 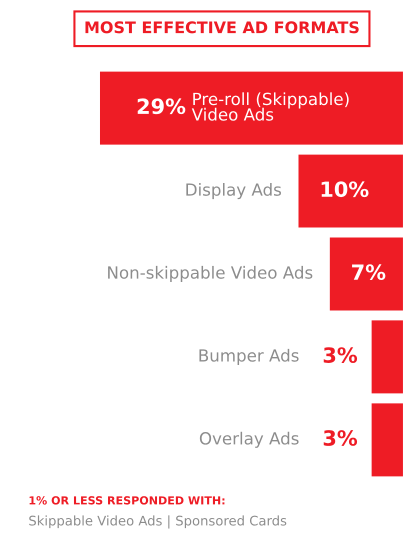 What do you see at coordinates (210, 274) in the screenshot?
I see `y-tick-label: Non-skippable Video Ads` at bounding box center [210, 274].